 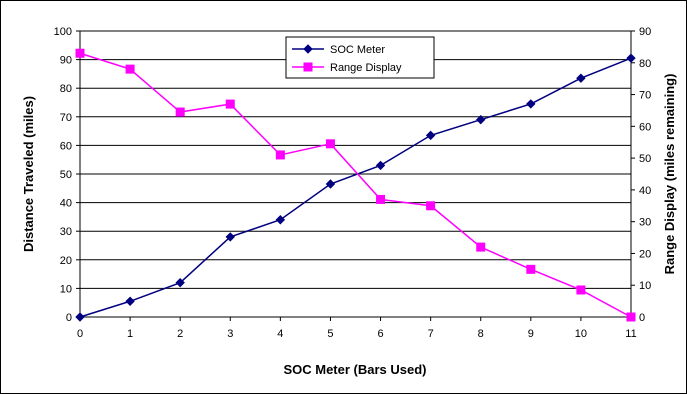 What do you see at coordinates (645, 64) in the screenshot?
I see `y-tick-label-right: 80` at bounding box center [645, 64].